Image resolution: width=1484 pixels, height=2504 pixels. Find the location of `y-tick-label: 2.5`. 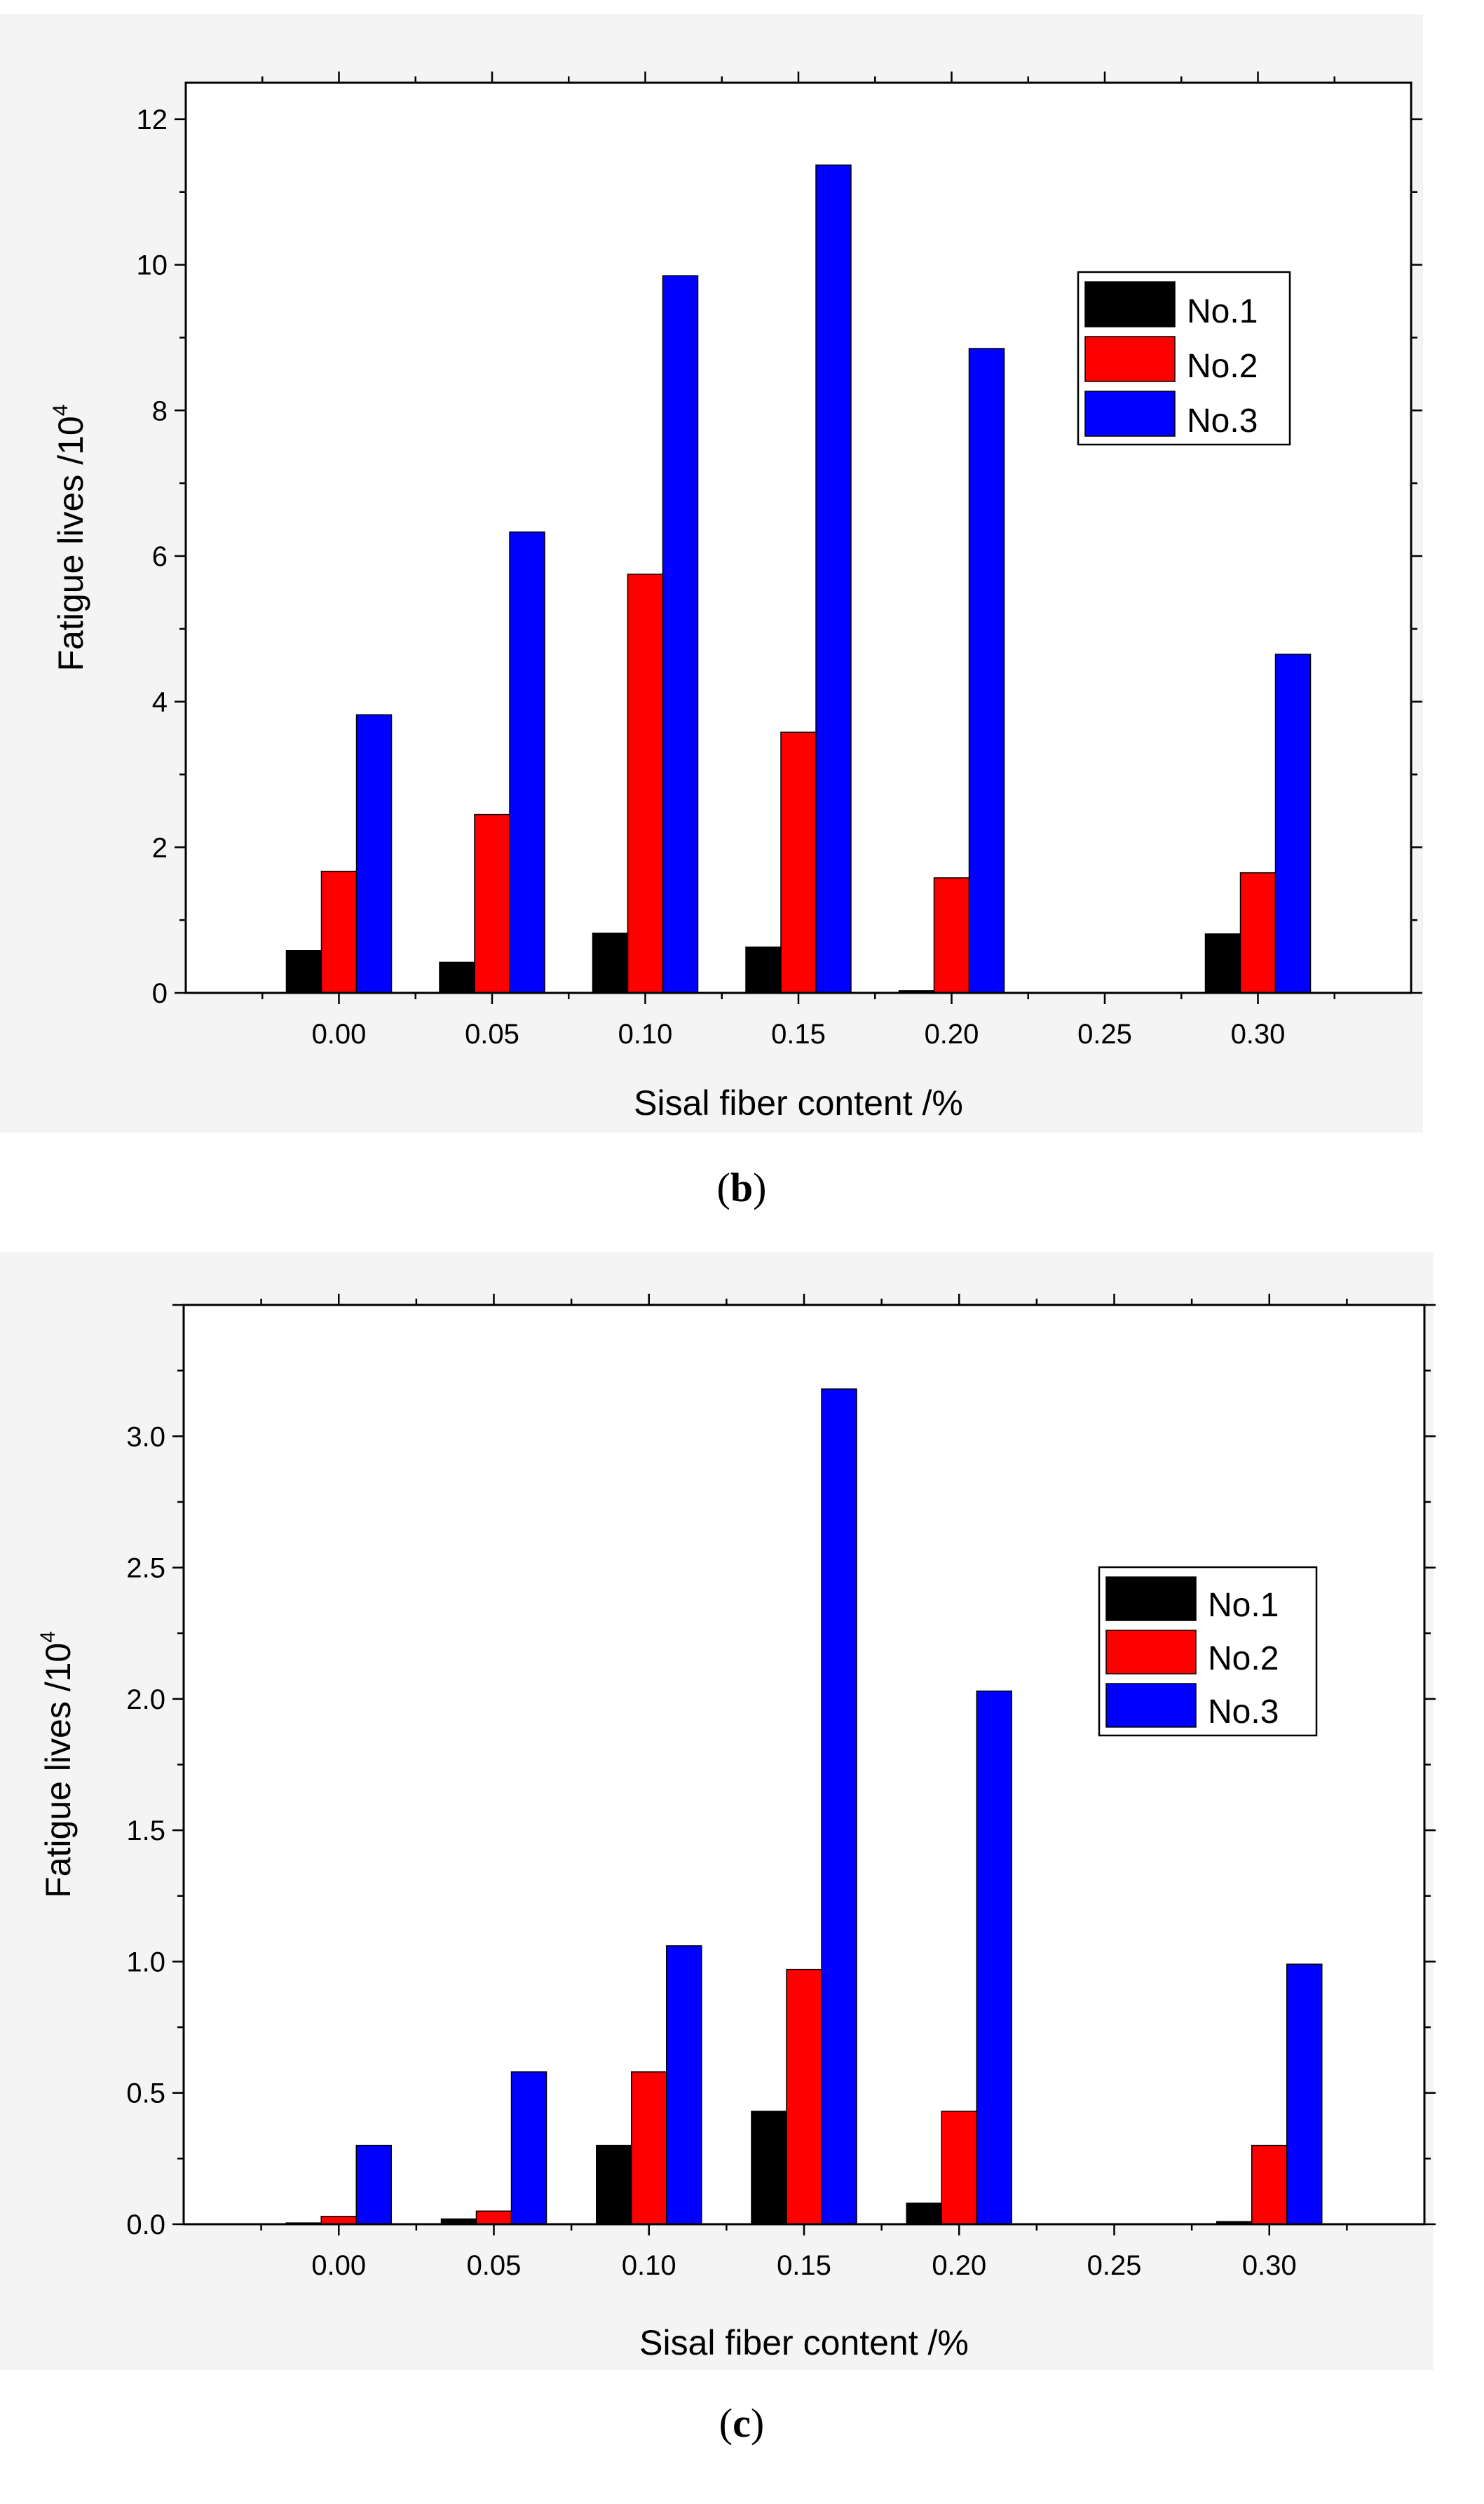

y-tick-label: 2.5 is located at coordinates (145, 1568).